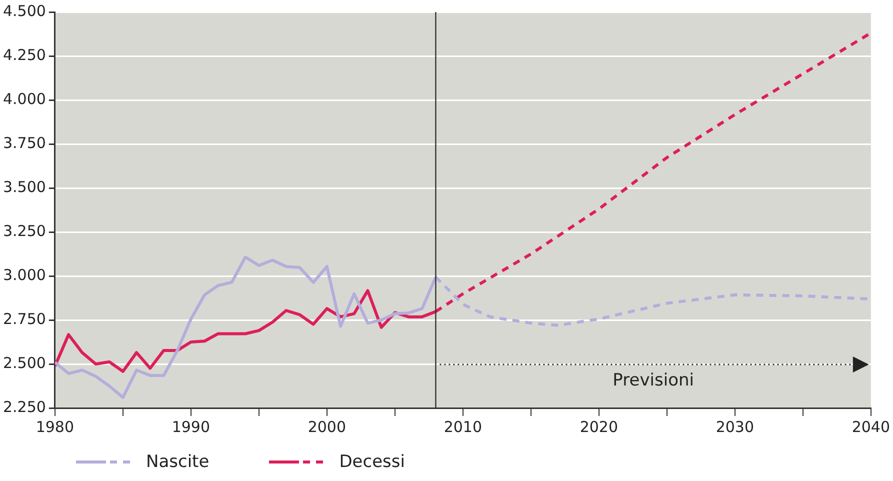 The image size is (893, 481). Describe the element at coordinates (327, 427) in the screenshot. I see `x-tick-label: 2000` at that location.